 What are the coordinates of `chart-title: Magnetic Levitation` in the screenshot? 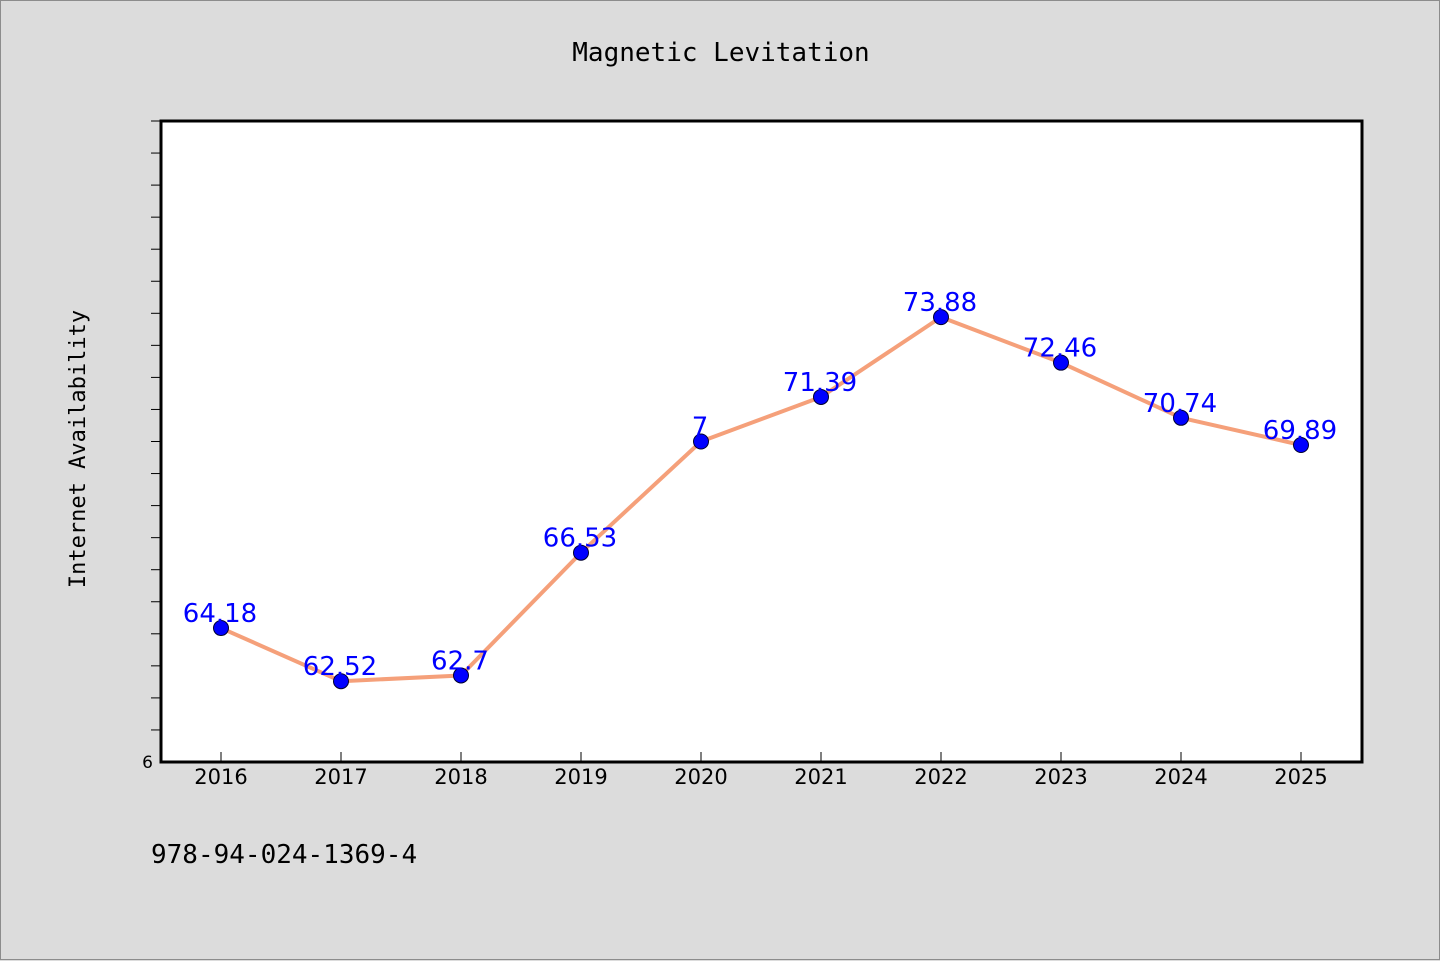 It's located at (720, 53).